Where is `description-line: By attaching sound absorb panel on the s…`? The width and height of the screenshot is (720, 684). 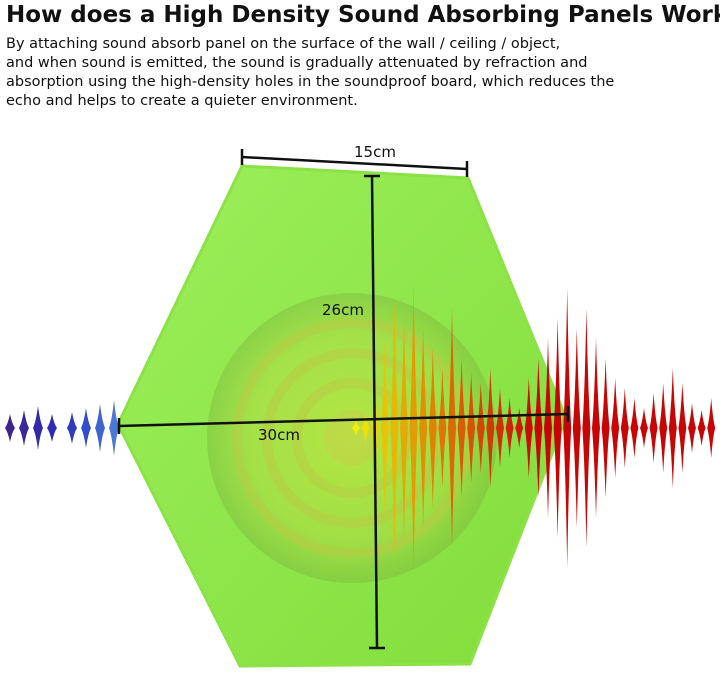 description-line: By attaching sound absorb panel on the s… is located at coordinates (283, 44).